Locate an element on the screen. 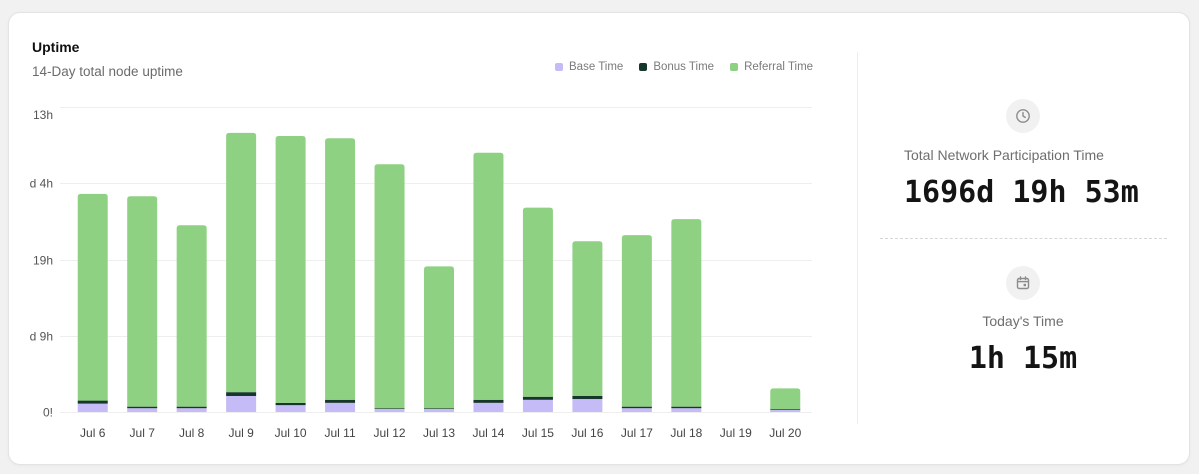 The width and height of the screenshot is (1199, 474). x-tick-label: Jul 13 is located at coordinates (439, 433).